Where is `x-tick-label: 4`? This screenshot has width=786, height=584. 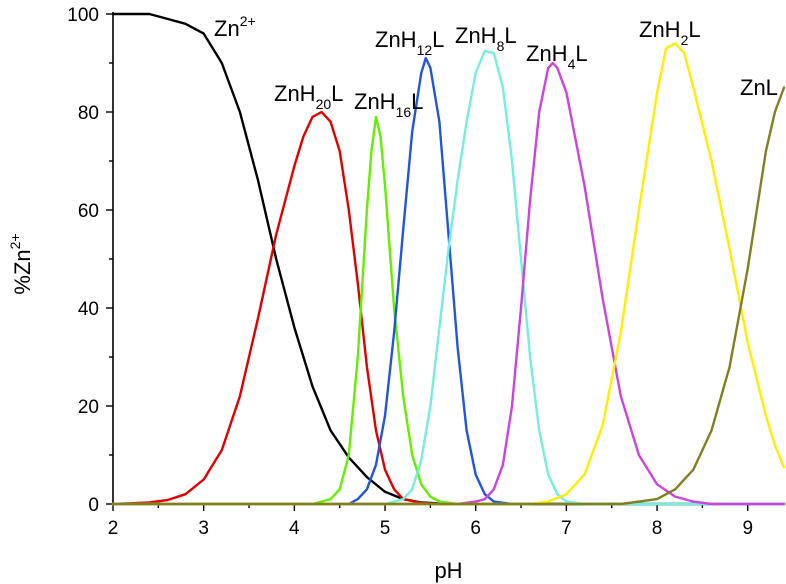 x-tick-label: 4 is located at coordinates (294, 528).